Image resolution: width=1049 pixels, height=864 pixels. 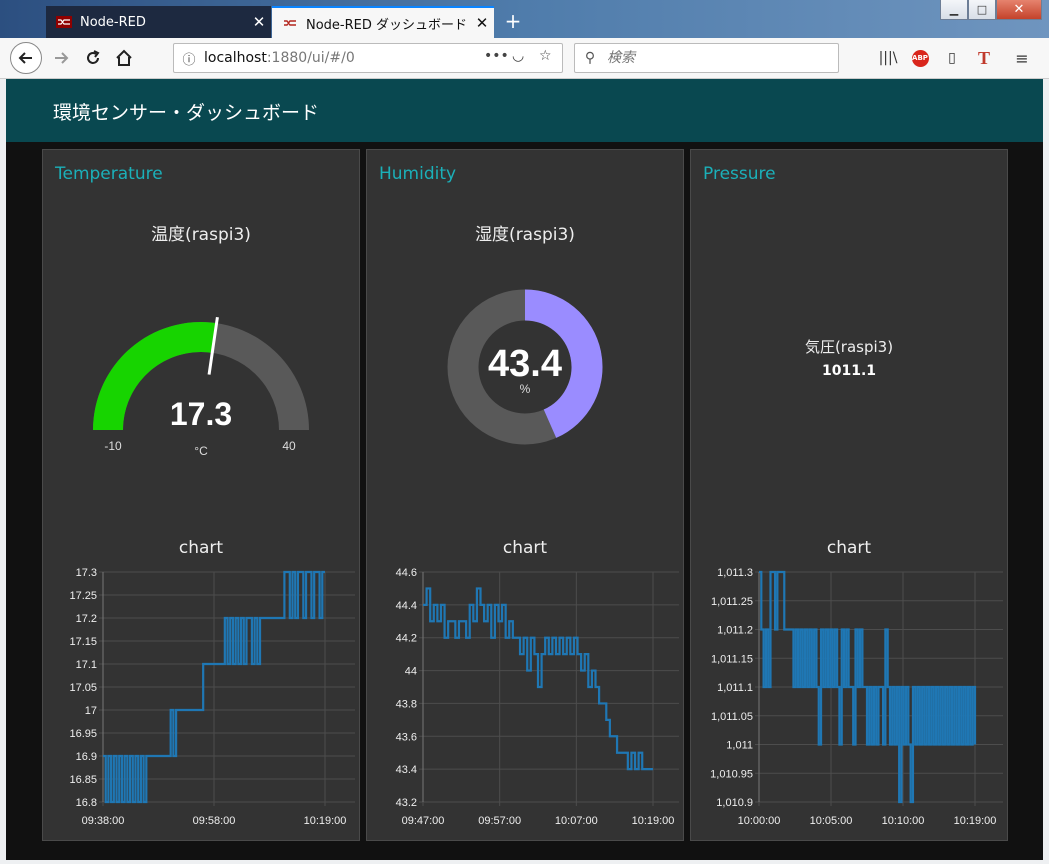 What do you see at coordinates (525, 389) in the screenshot?
I see `donut-units: %` at bounding box center [525, 389].